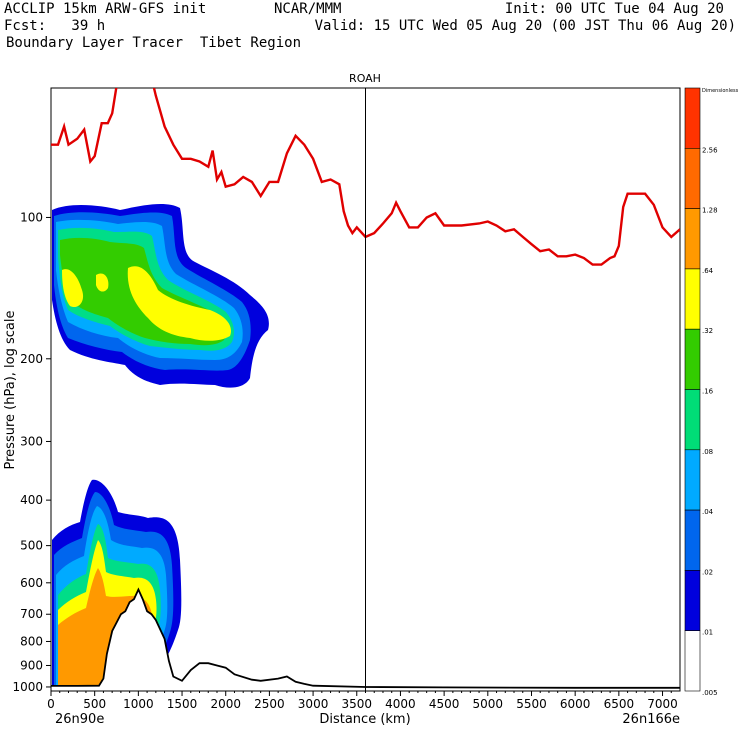 The height and width of the screenshot is (740, 740). Describe the element at coordinates (614, 9) in the screenshot. I see `header-init-time: Init: 00 UTC Tue 04 Aug 20` at that location.